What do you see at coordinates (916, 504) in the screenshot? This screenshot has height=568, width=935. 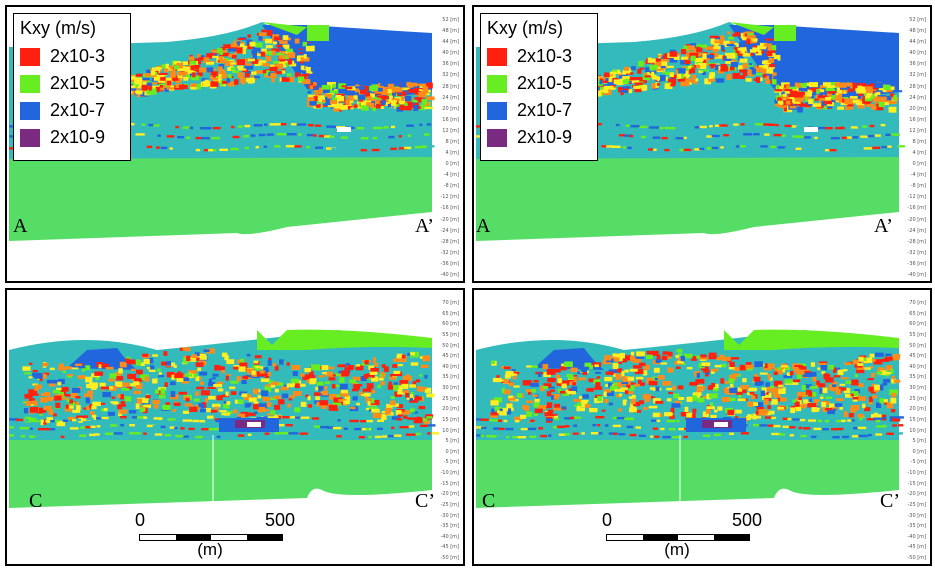 I see `depth-tick-label: -25 [m]` at bounding box center [916, 504].